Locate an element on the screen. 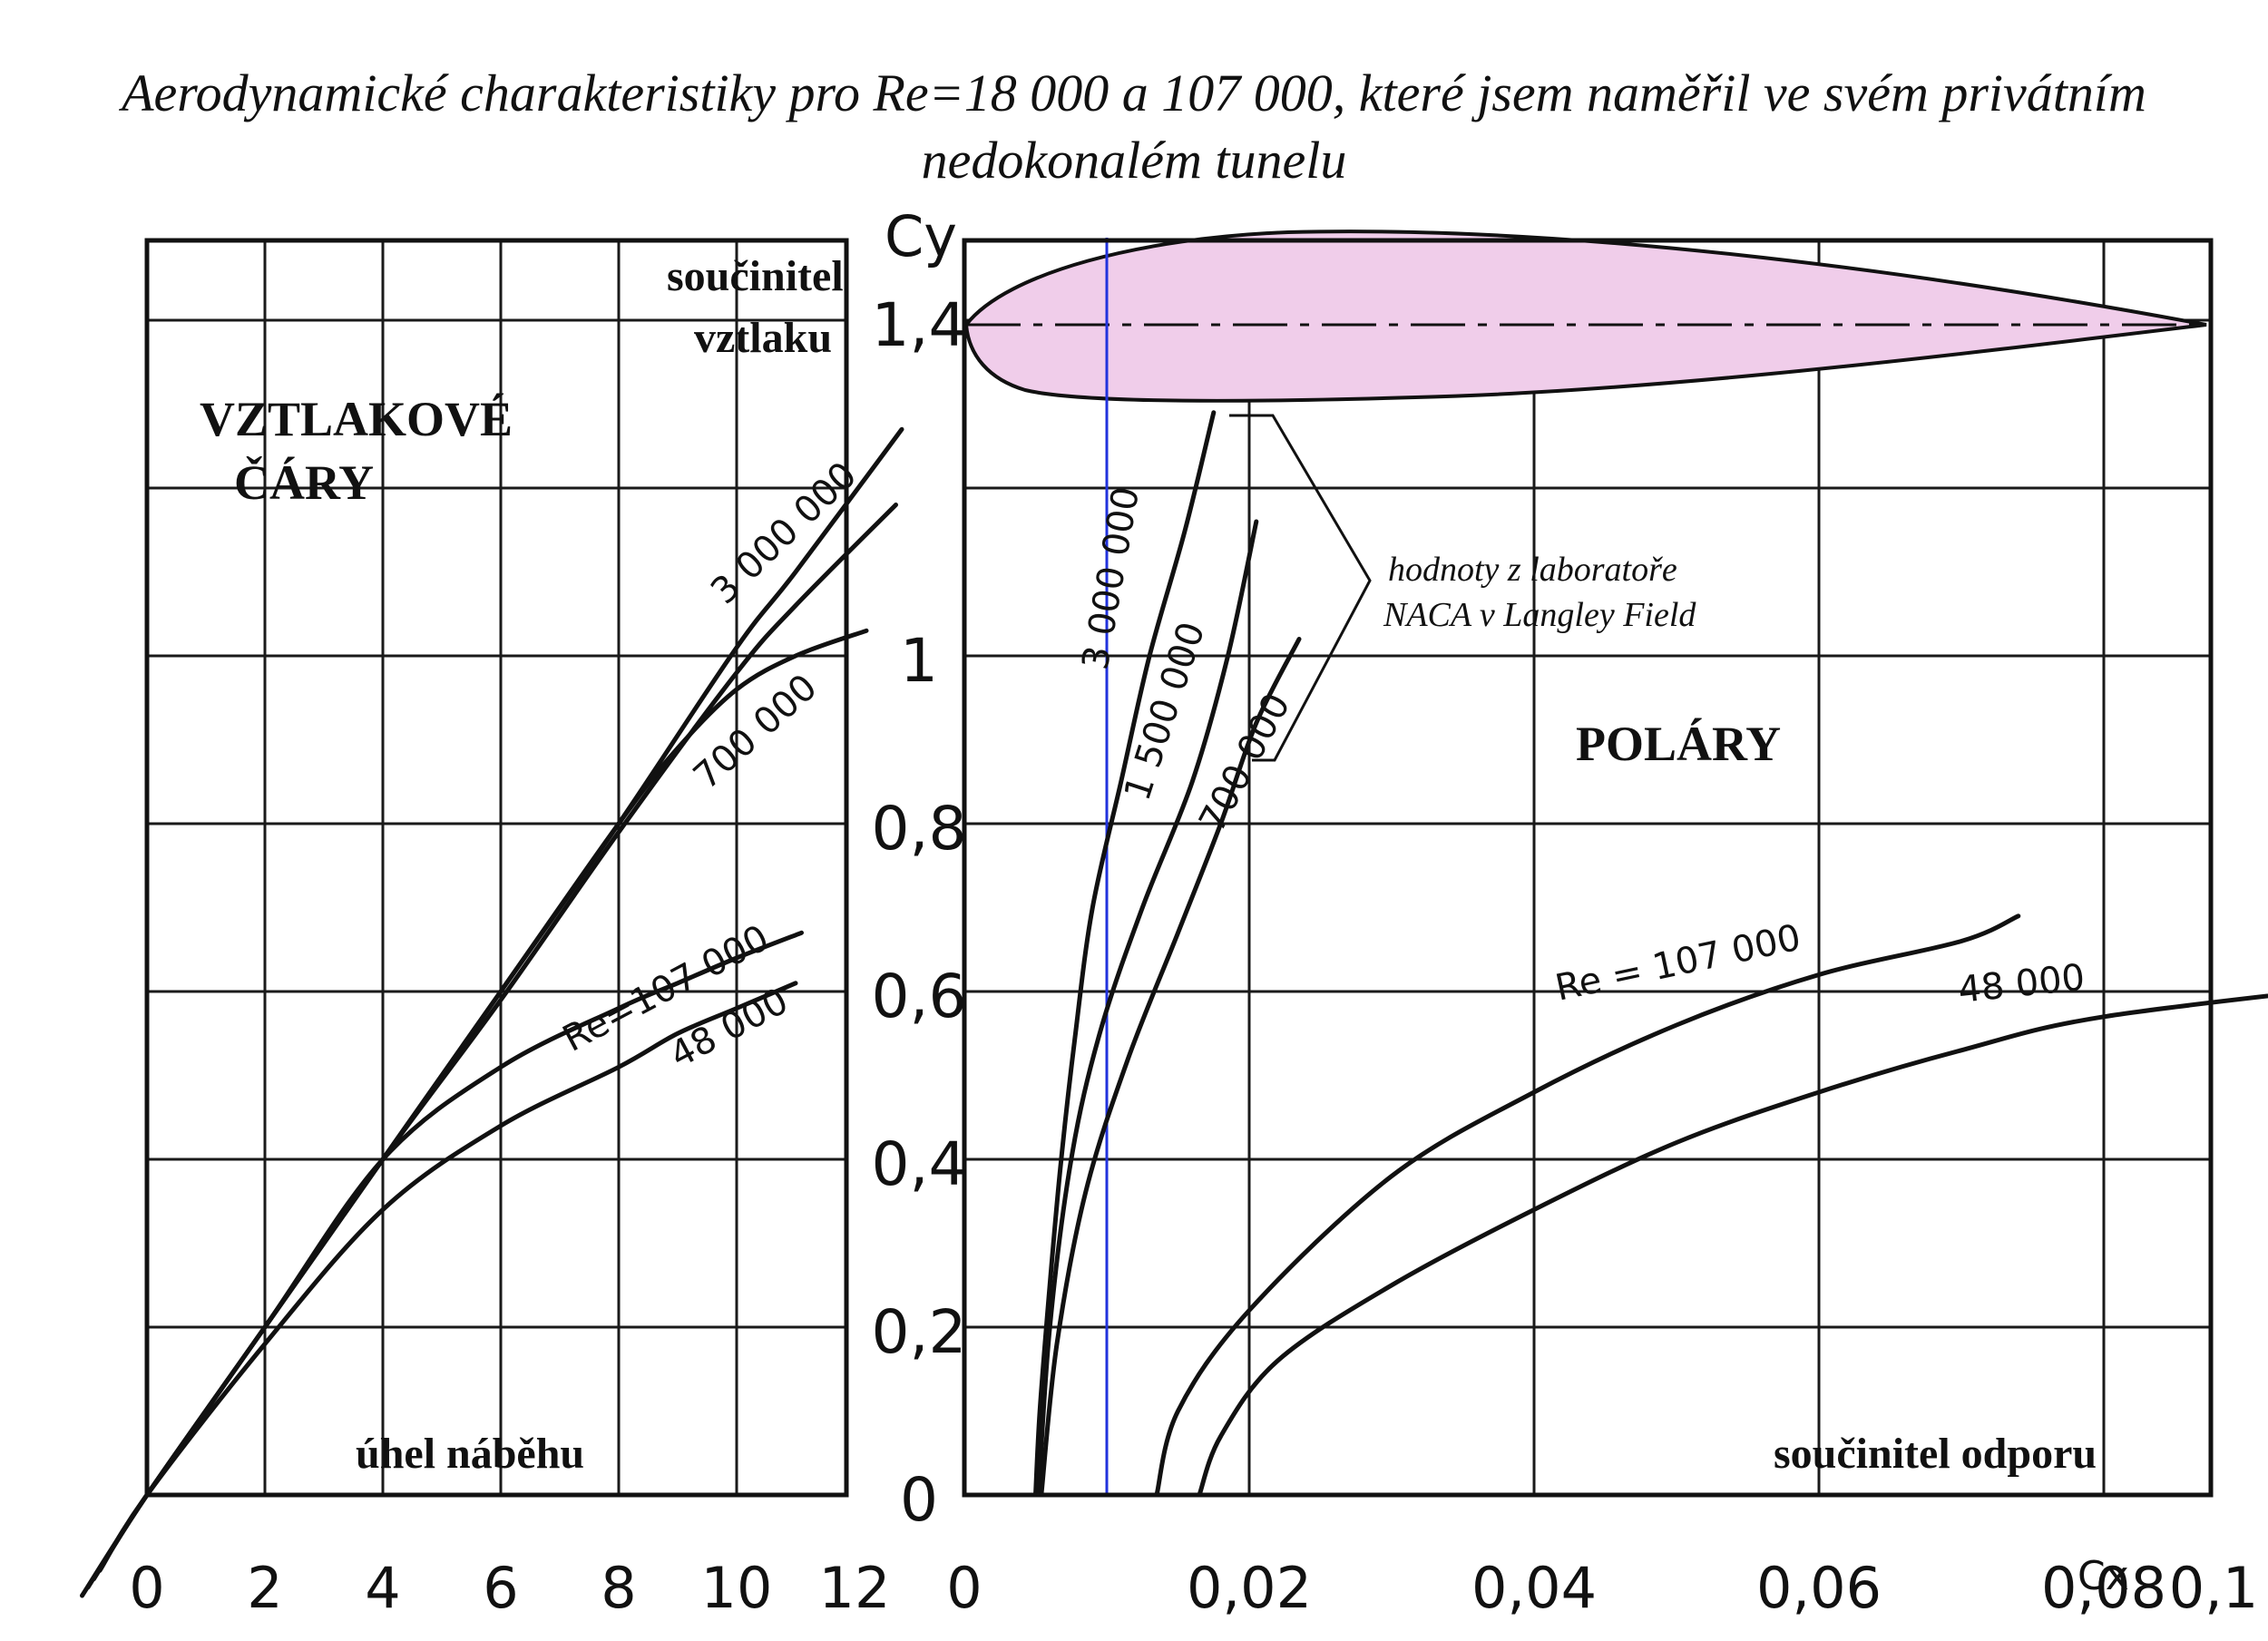 The image size is (2268, 1641). lift-x-tick-0: 0 is located at coordinates (147, 1588).